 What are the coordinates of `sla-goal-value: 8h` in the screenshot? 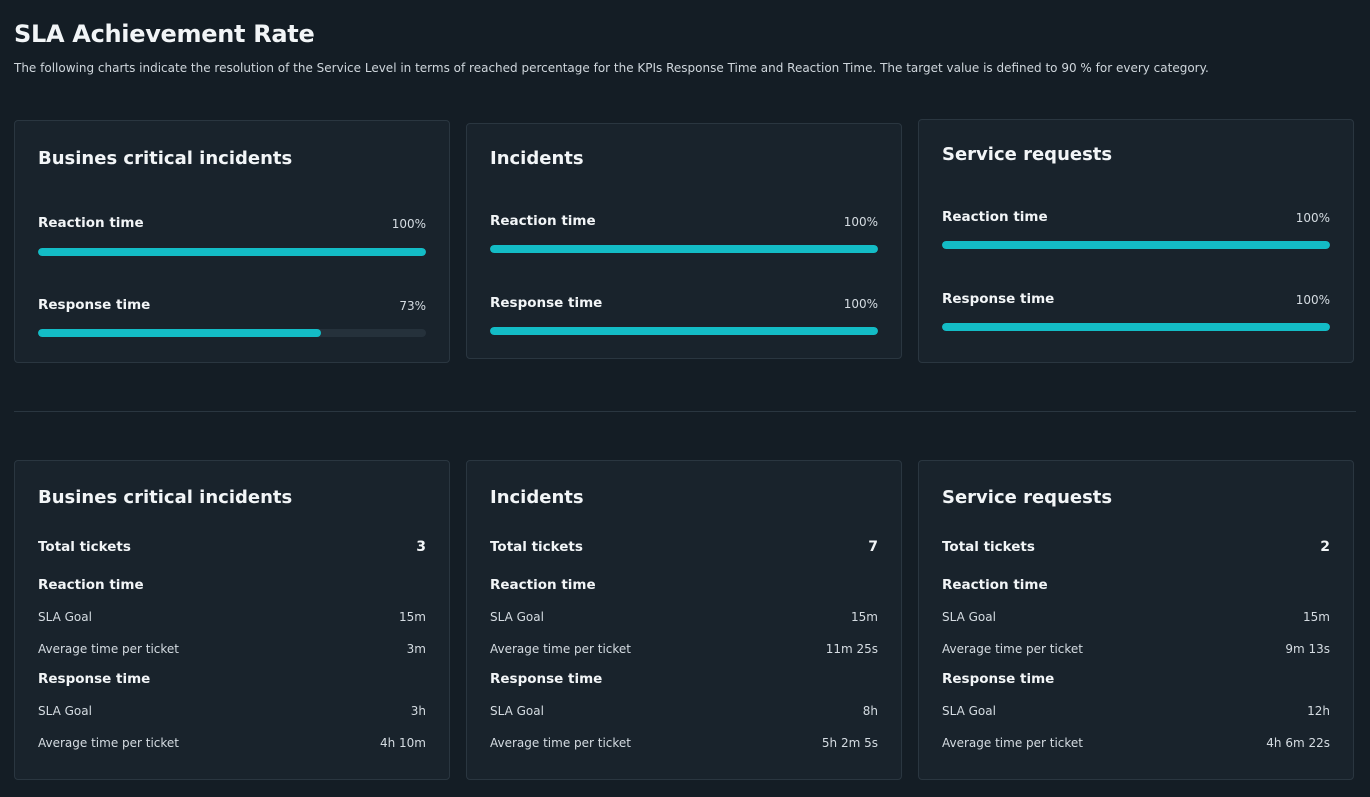 It's located at (870, 711).